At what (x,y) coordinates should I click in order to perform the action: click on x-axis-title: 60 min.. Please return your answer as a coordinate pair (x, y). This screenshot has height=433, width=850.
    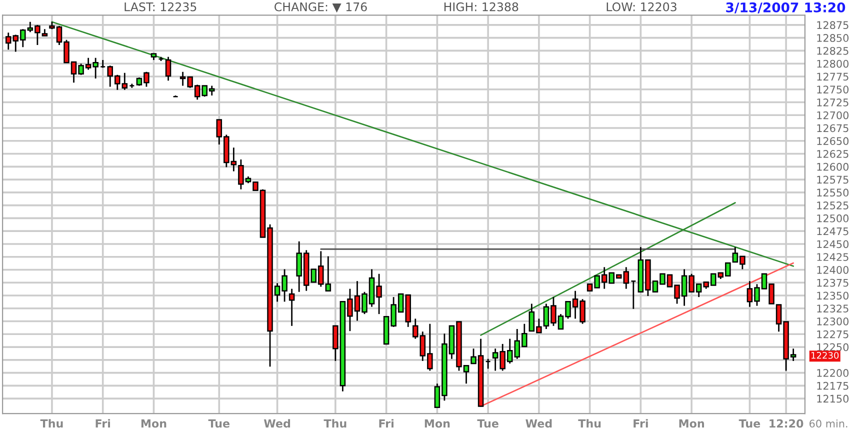
    Looking at the image, I should click on (829, 423).